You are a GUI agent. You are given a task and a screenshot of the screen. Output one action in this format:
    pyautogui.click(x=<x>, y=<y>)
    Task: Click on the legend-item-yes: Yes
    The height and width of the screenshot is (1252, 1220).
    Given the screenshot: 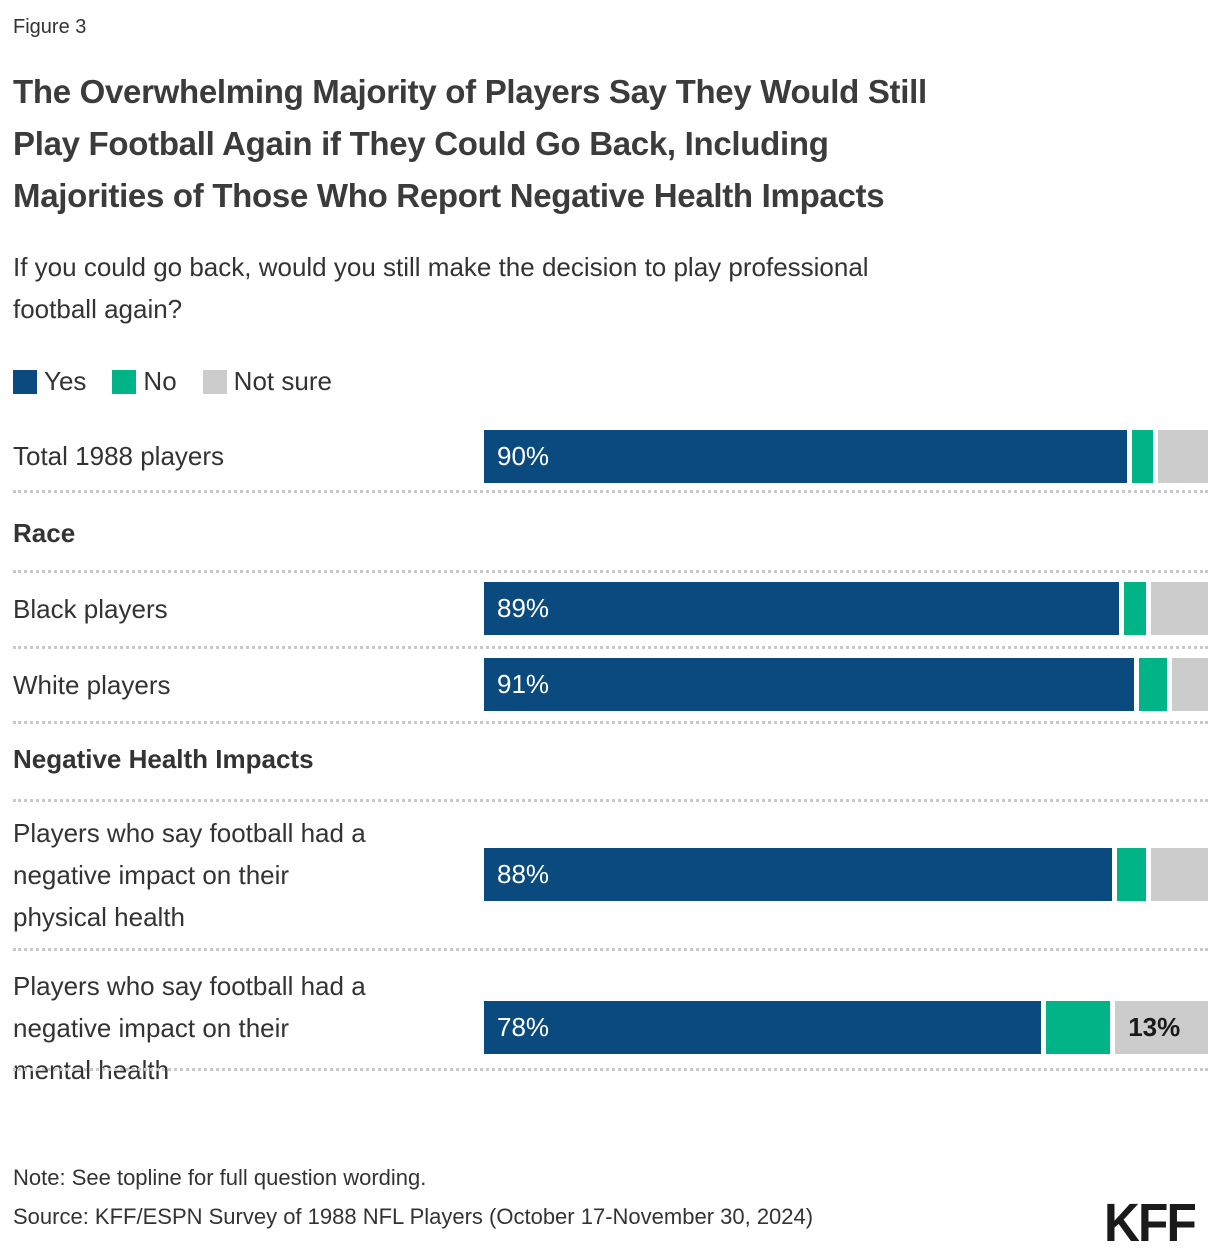 What is the action you would take?
    pyautogui.click(x=49, y=381)
    